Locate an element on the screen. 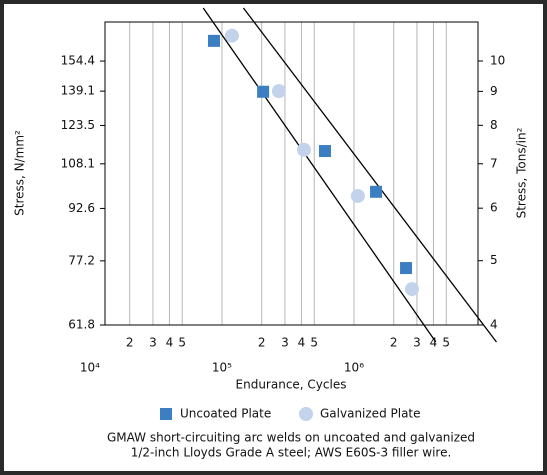 This screenshot has width=547, height=475. y-tick-label: 77.2 is located at coordinates (81, 260).